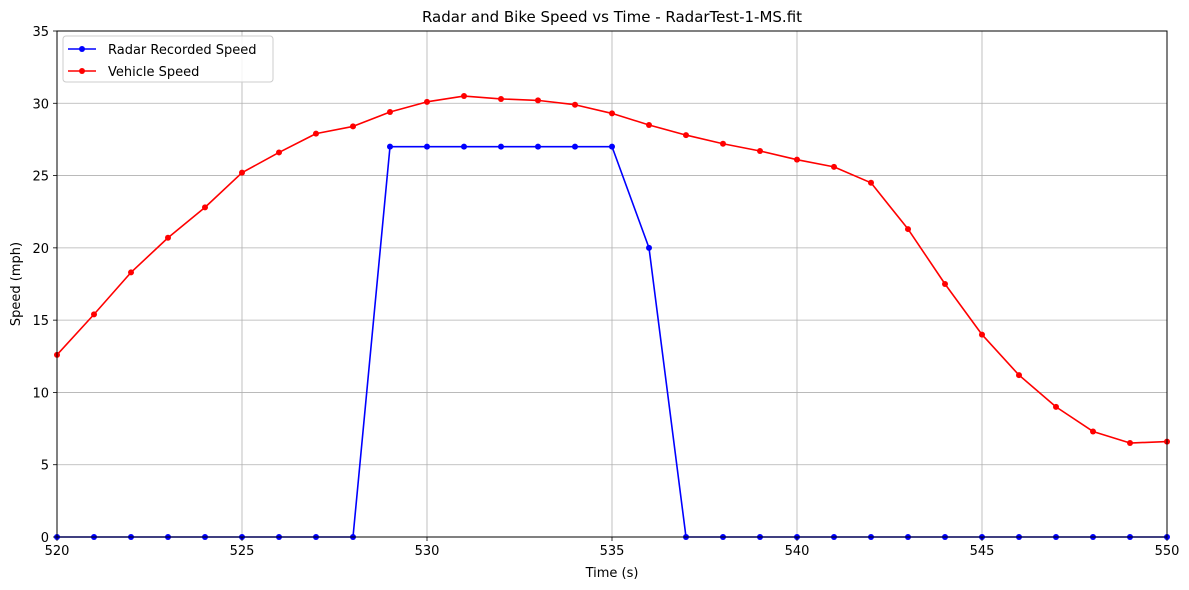 The width and height of the screenshot is (1189, 590). Describe the element at coordinates (427, 551) in the screenshot. I see `x-tick-label: 530` at that location.